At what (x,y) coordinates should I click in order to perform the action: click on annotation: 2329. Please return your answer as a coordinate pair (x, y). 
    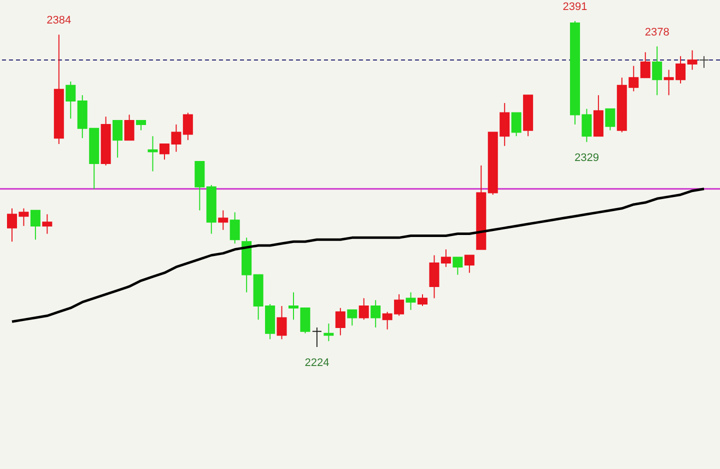
    Looking at the image, I should click on (586, 158).